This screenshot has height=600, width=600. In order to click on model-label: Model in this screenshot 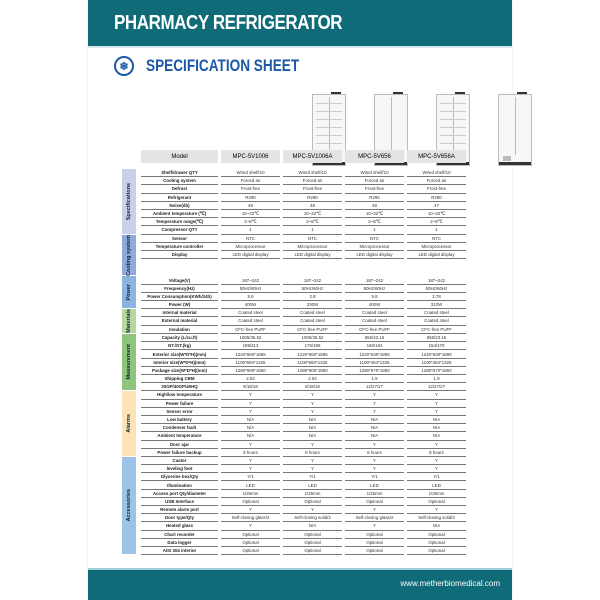, I will do `click(179, 156)`.